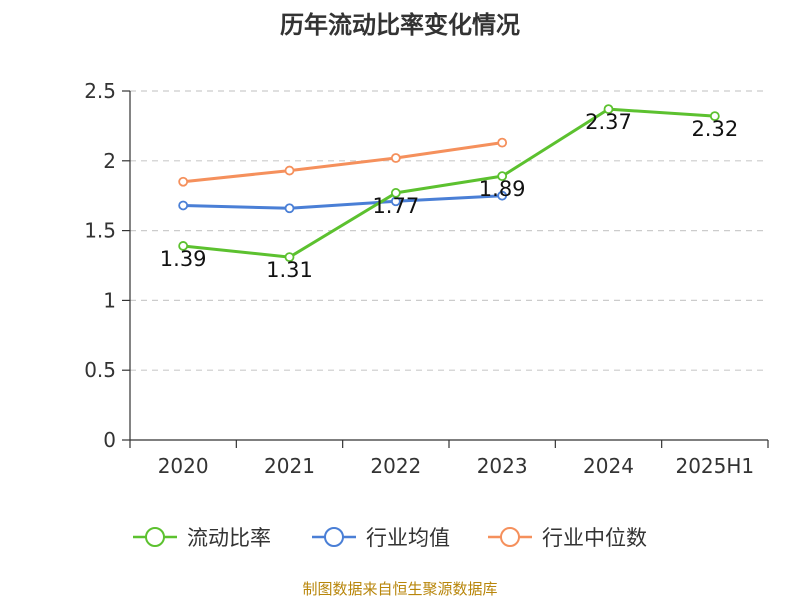 The width and height of the screenshot is (800, 600). Describe the element at coordinates (608, 122) in the screenshot. I see `data-label: 2.37` at that location.